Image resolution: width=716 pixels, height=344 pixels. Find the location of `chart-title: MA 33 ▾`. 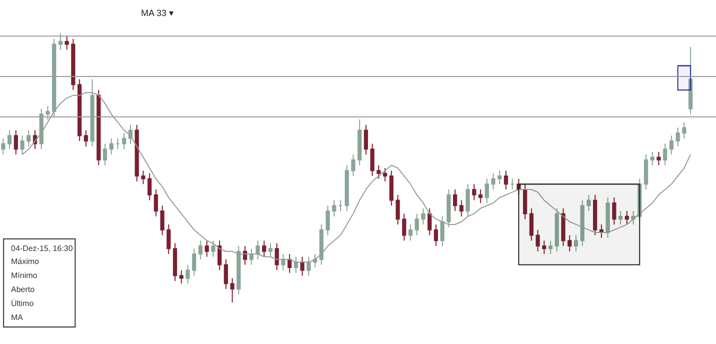

chart-title: MA 33 ▾ is located at coordinates (157, 13).